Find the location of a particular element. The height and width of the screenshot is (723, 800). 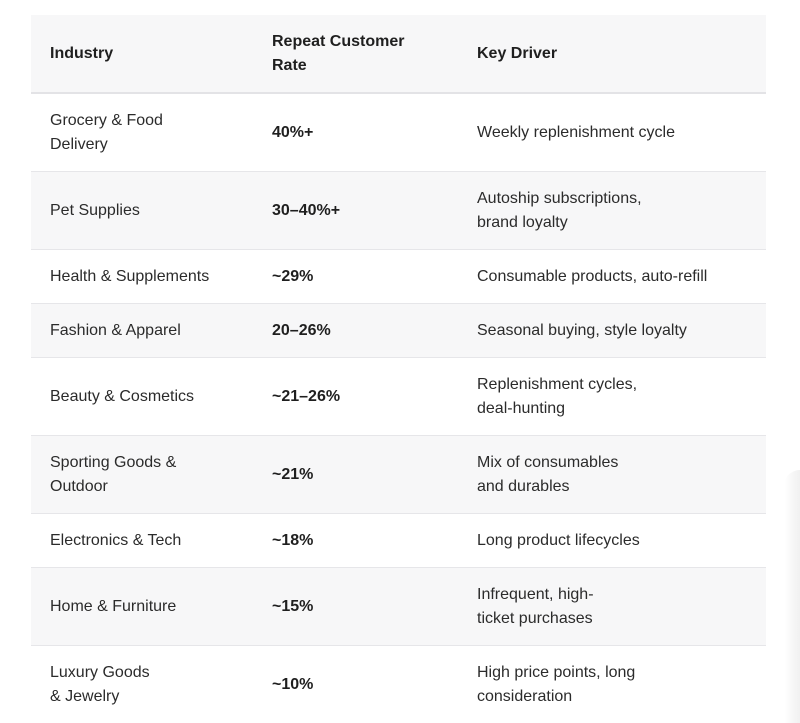

industry-cell: Fashion & Apparel is located at coordinates (144, 330).